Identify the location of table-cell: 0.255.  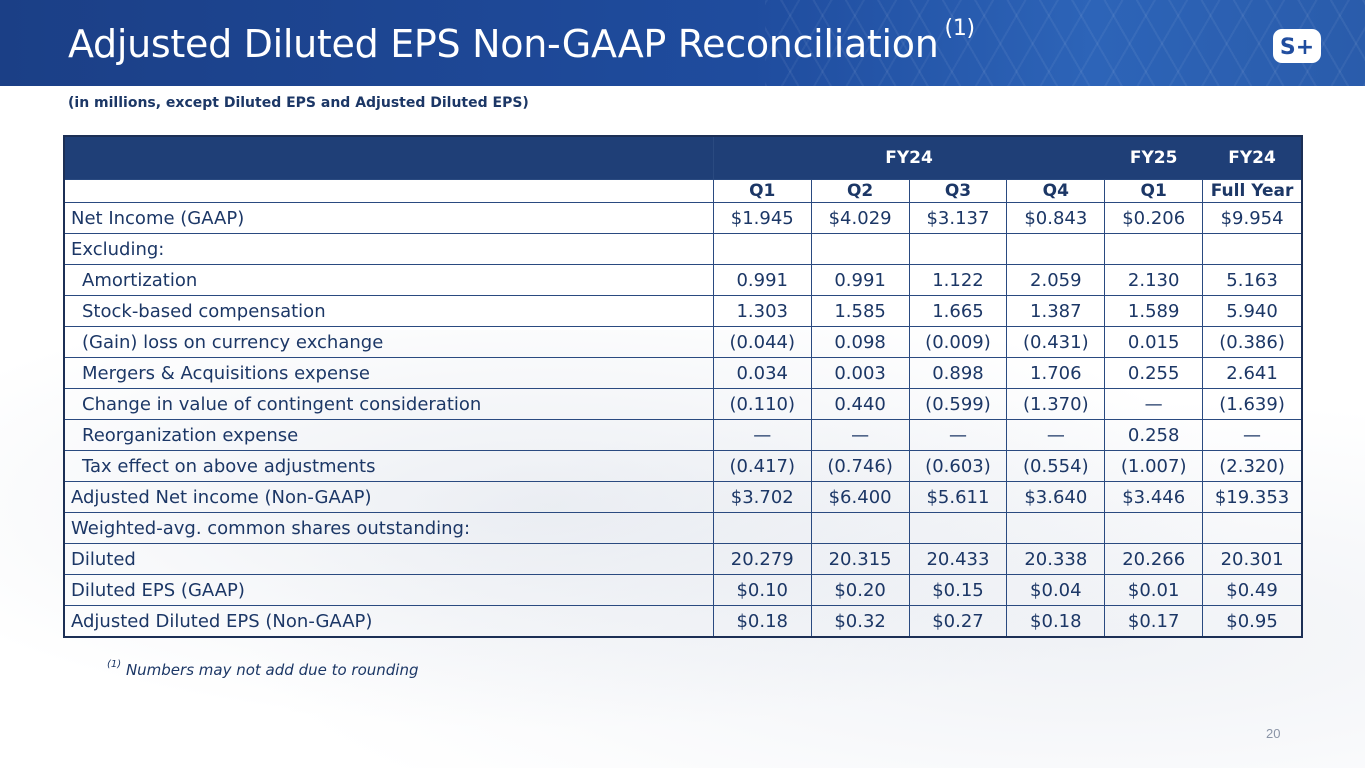
(1154, 373).